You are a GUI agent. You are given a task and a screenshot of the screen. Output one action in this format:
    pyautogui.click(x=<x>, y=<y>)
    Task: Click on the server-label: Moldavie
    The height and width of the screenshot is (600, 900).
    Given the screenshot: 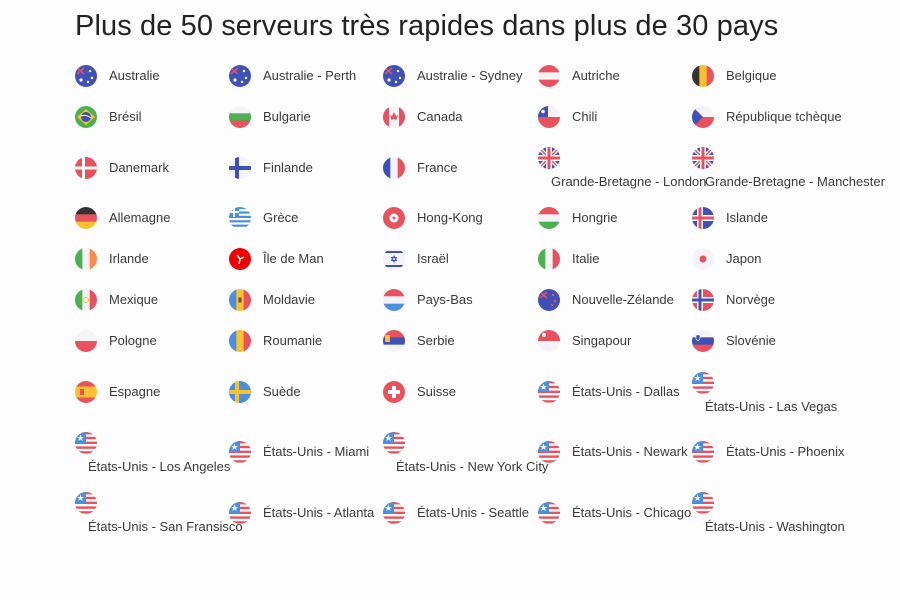 What is the action you would take?
    pyautogui.click(x=289, y=299)
    